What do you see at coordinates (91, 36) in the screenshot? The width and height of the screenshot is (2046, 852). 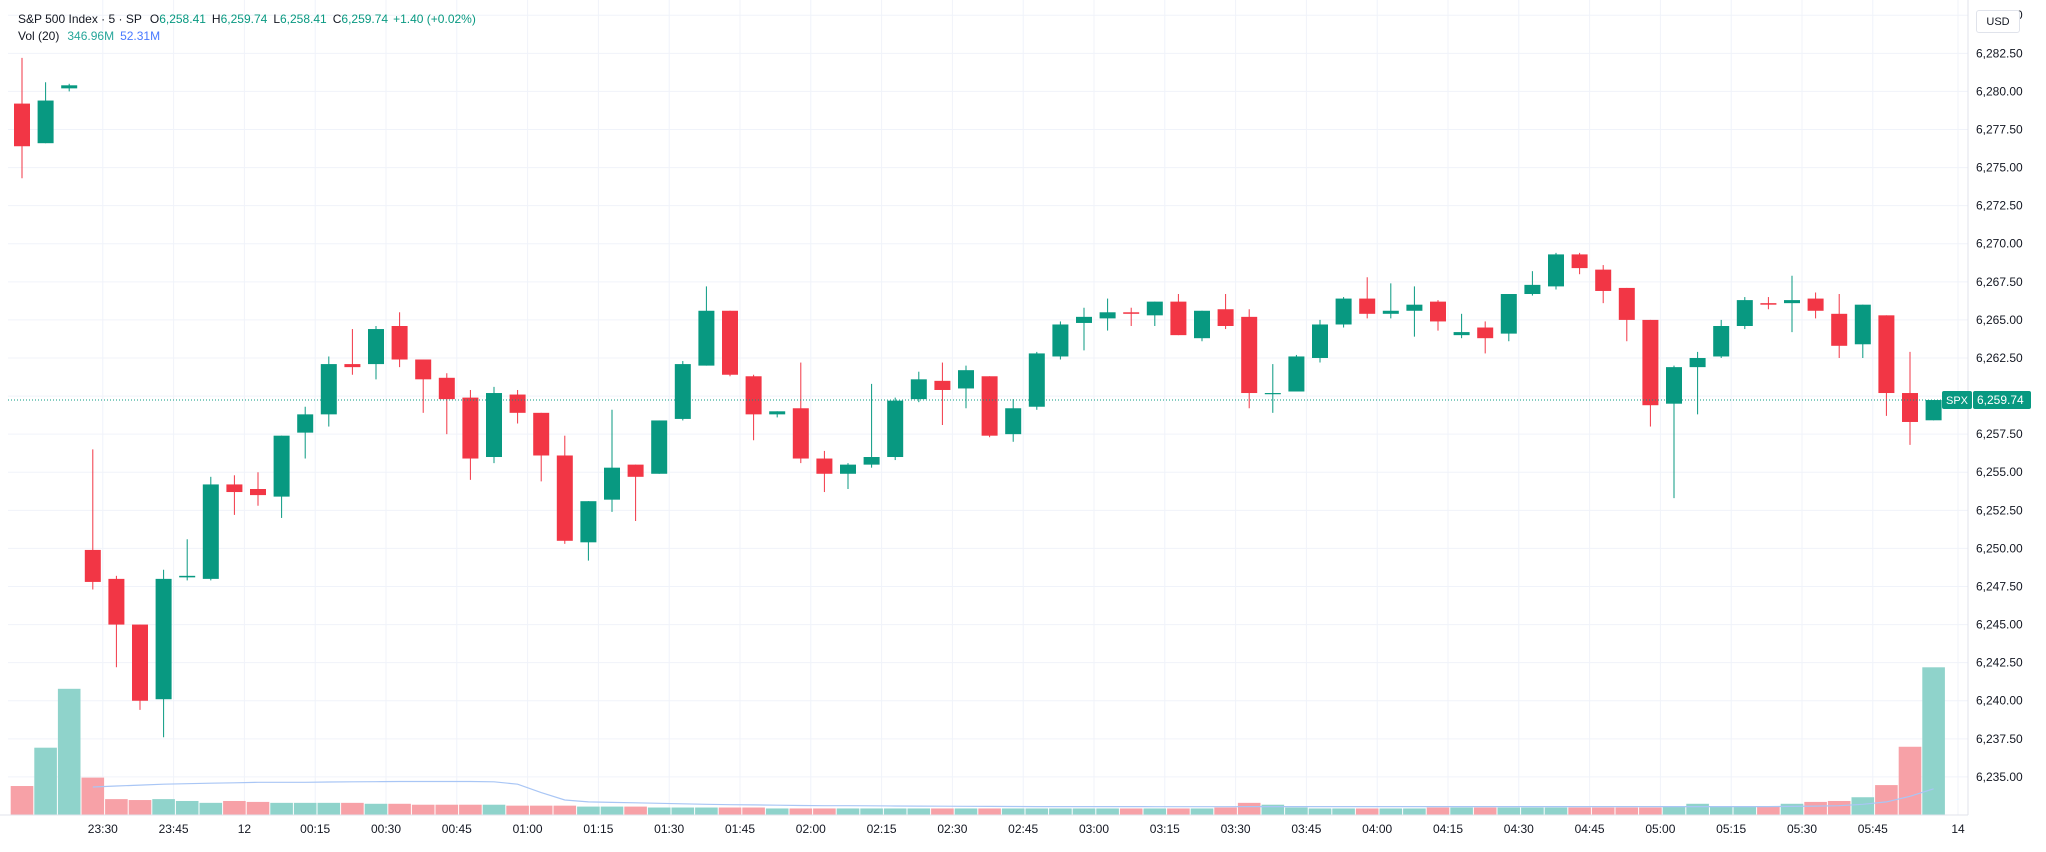 I see `volume-value: 346.96M` at bounding box center [91, 36].